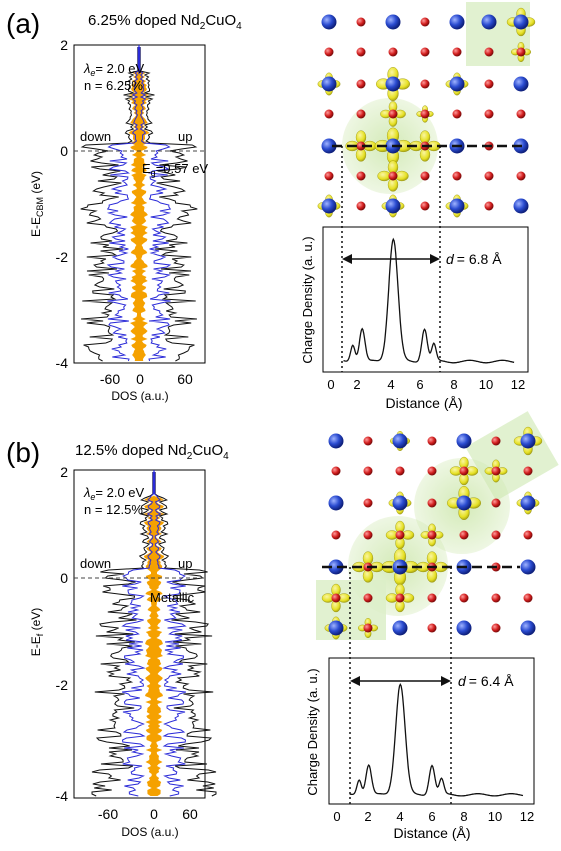 Image resolution: width=561 pixels, height=851 pixels. I want to click on dos-a-xtick: 0, so click(140, 379).